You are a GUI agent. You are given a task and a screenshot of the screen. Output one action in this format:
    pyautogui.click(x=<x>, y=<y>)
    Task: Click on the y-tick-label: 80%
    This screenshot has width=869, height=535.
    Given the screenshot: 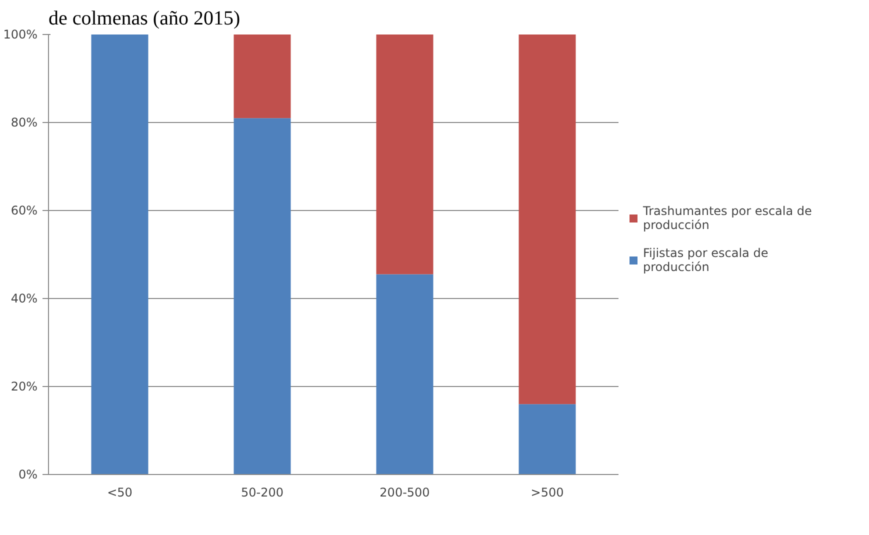 What is the action you would take?
    pyautogui.click(x=24, y=123)
    